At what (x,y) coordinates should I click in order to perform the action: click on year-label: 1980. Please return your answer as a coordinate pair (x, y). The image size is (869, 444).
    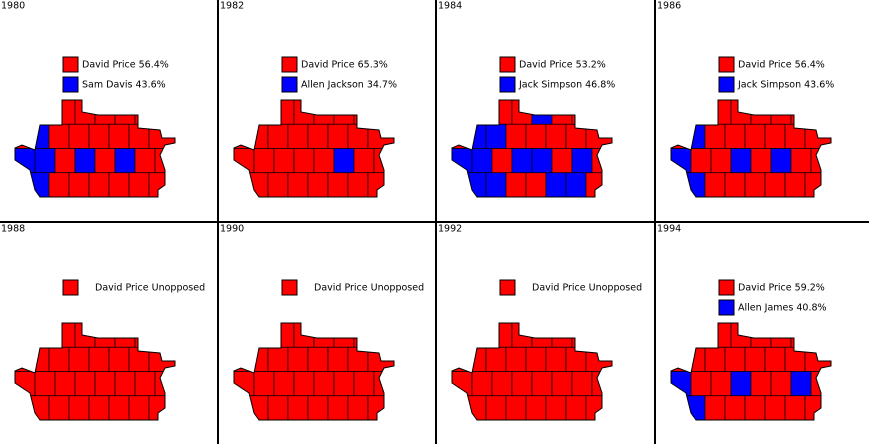
    Looking at the image, I should click on (13, 6).